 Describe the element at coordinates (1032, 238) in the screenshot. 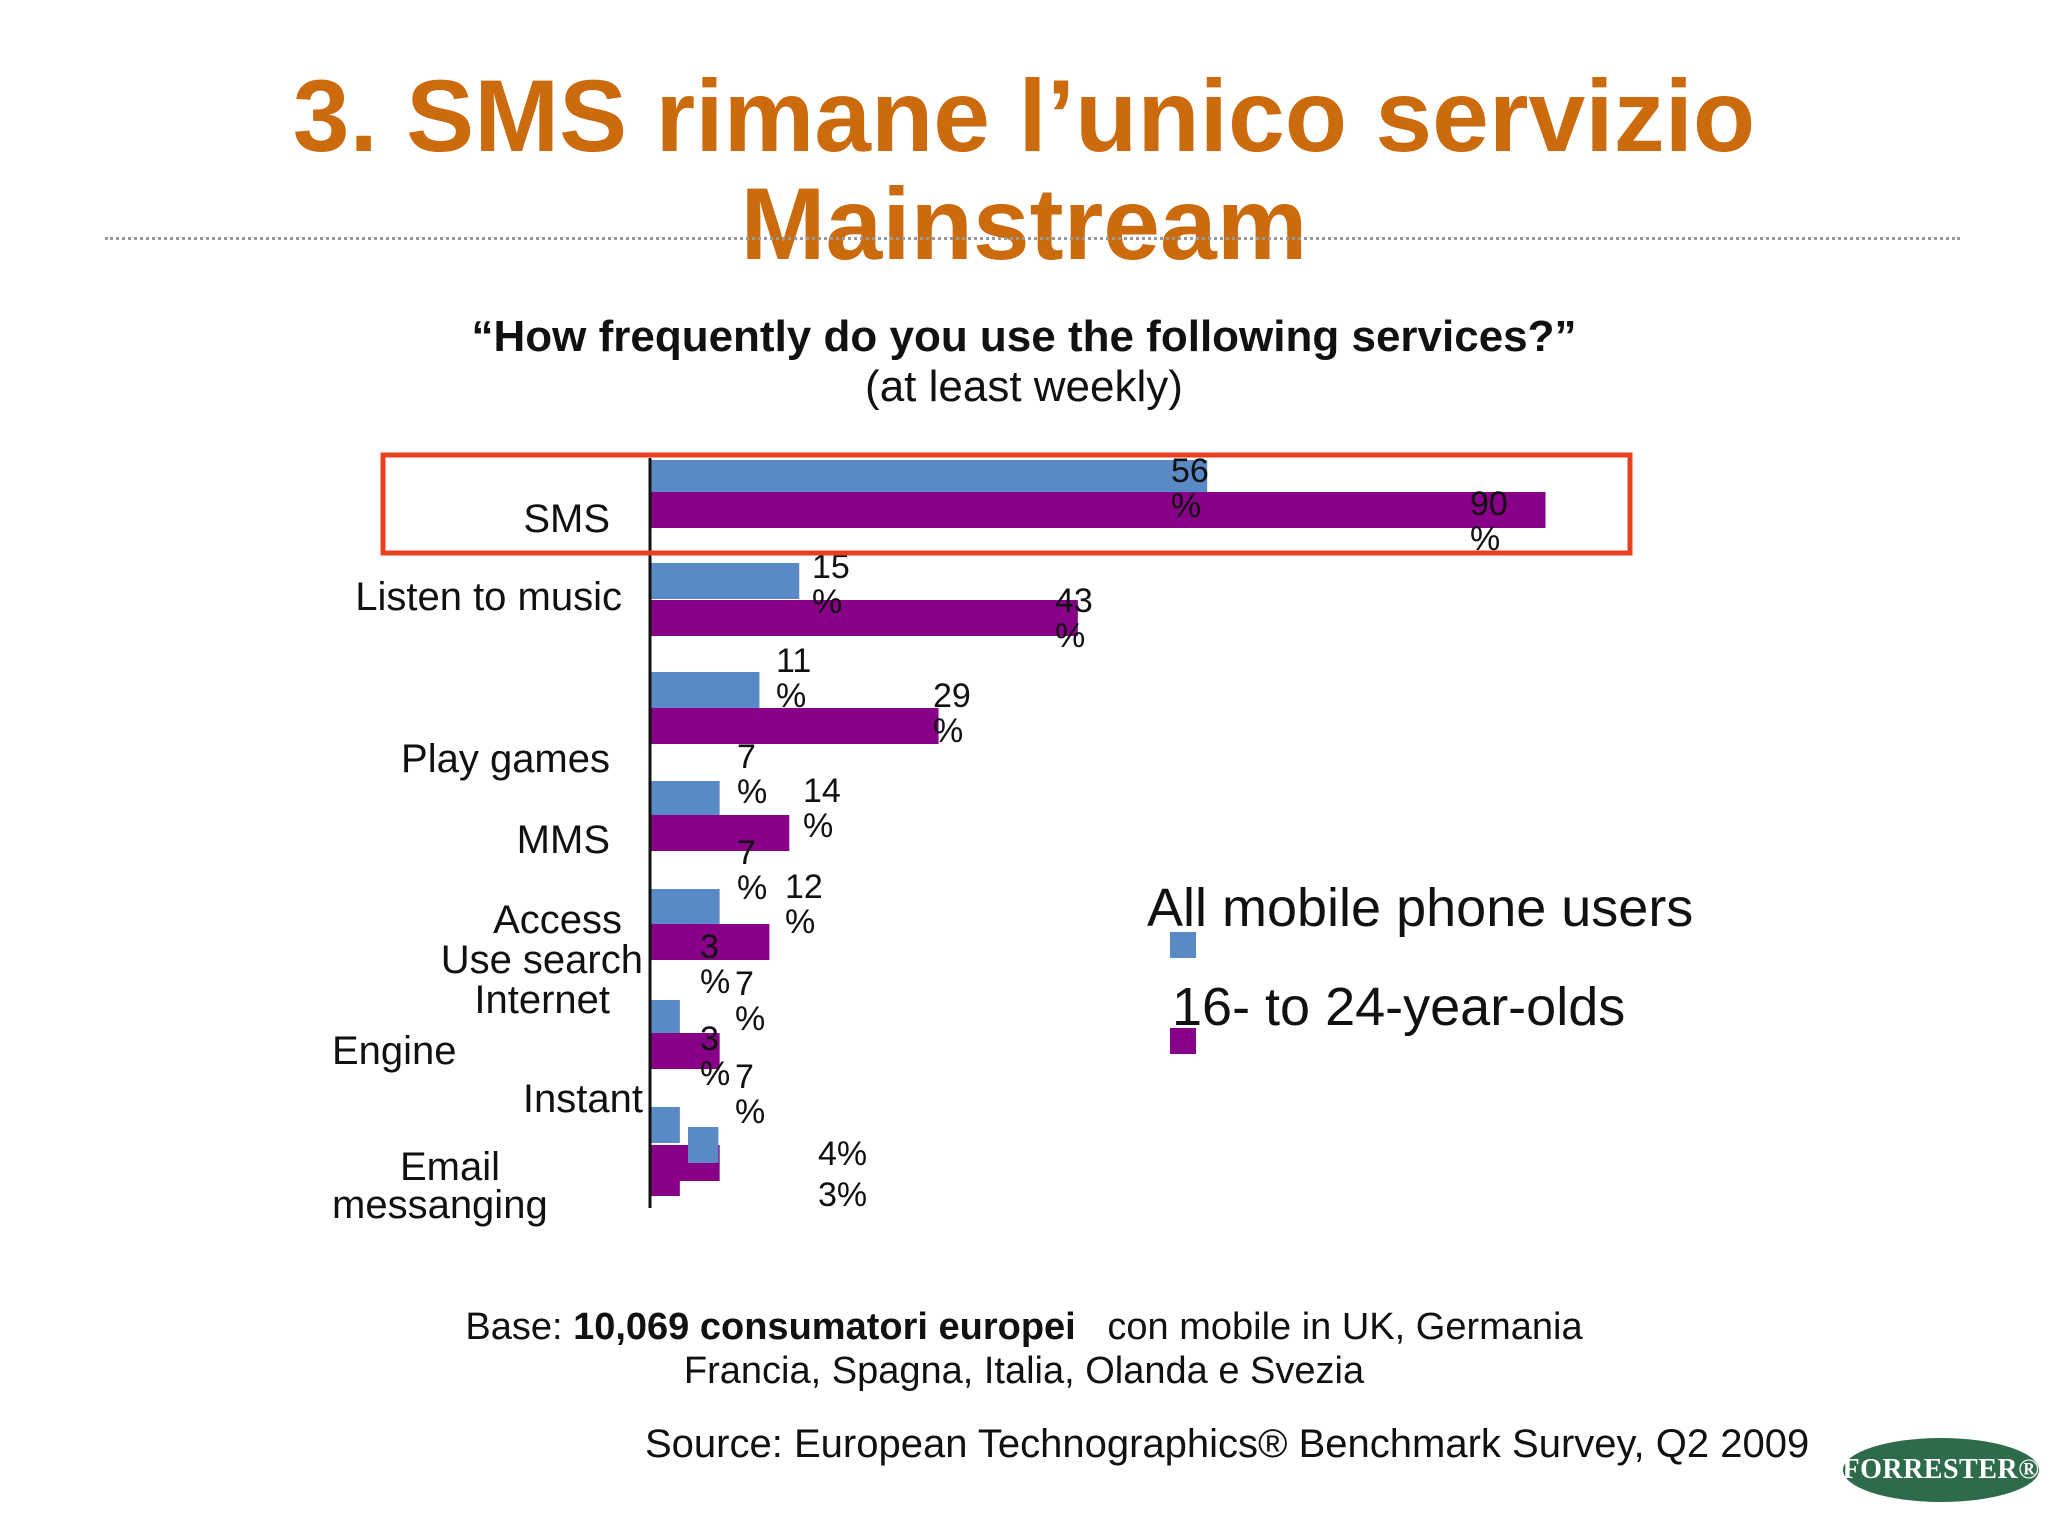

I see `title-divider` at that location.